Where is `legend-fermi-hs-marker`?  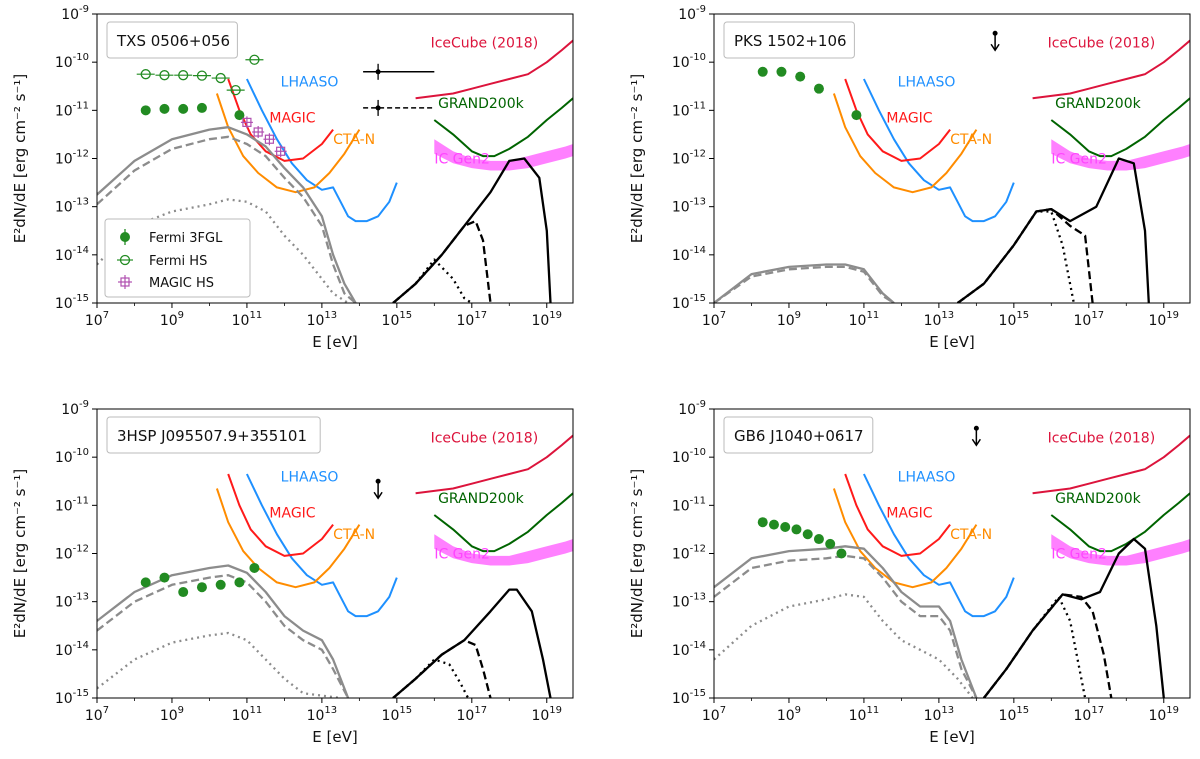 legend-fermi-hs-marker is located at coordinates (125, 260).